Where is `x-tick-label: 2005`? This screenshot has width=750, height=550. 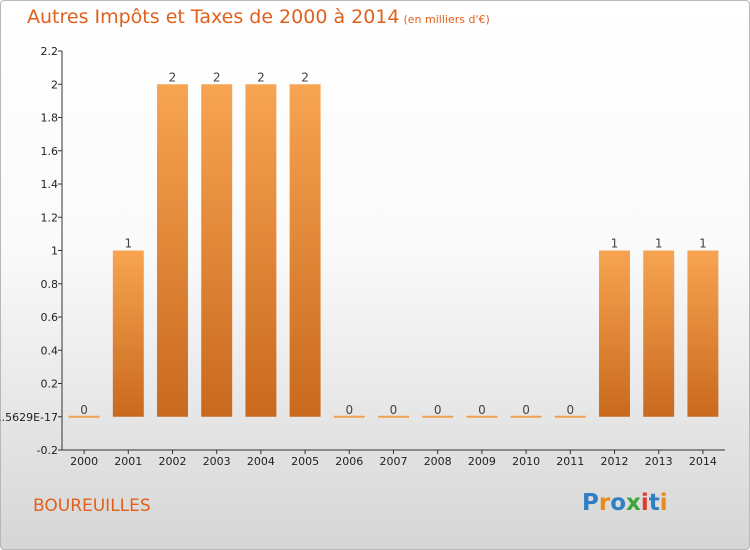 x-tick-label: 2005 is located at coordinates (305, 461).